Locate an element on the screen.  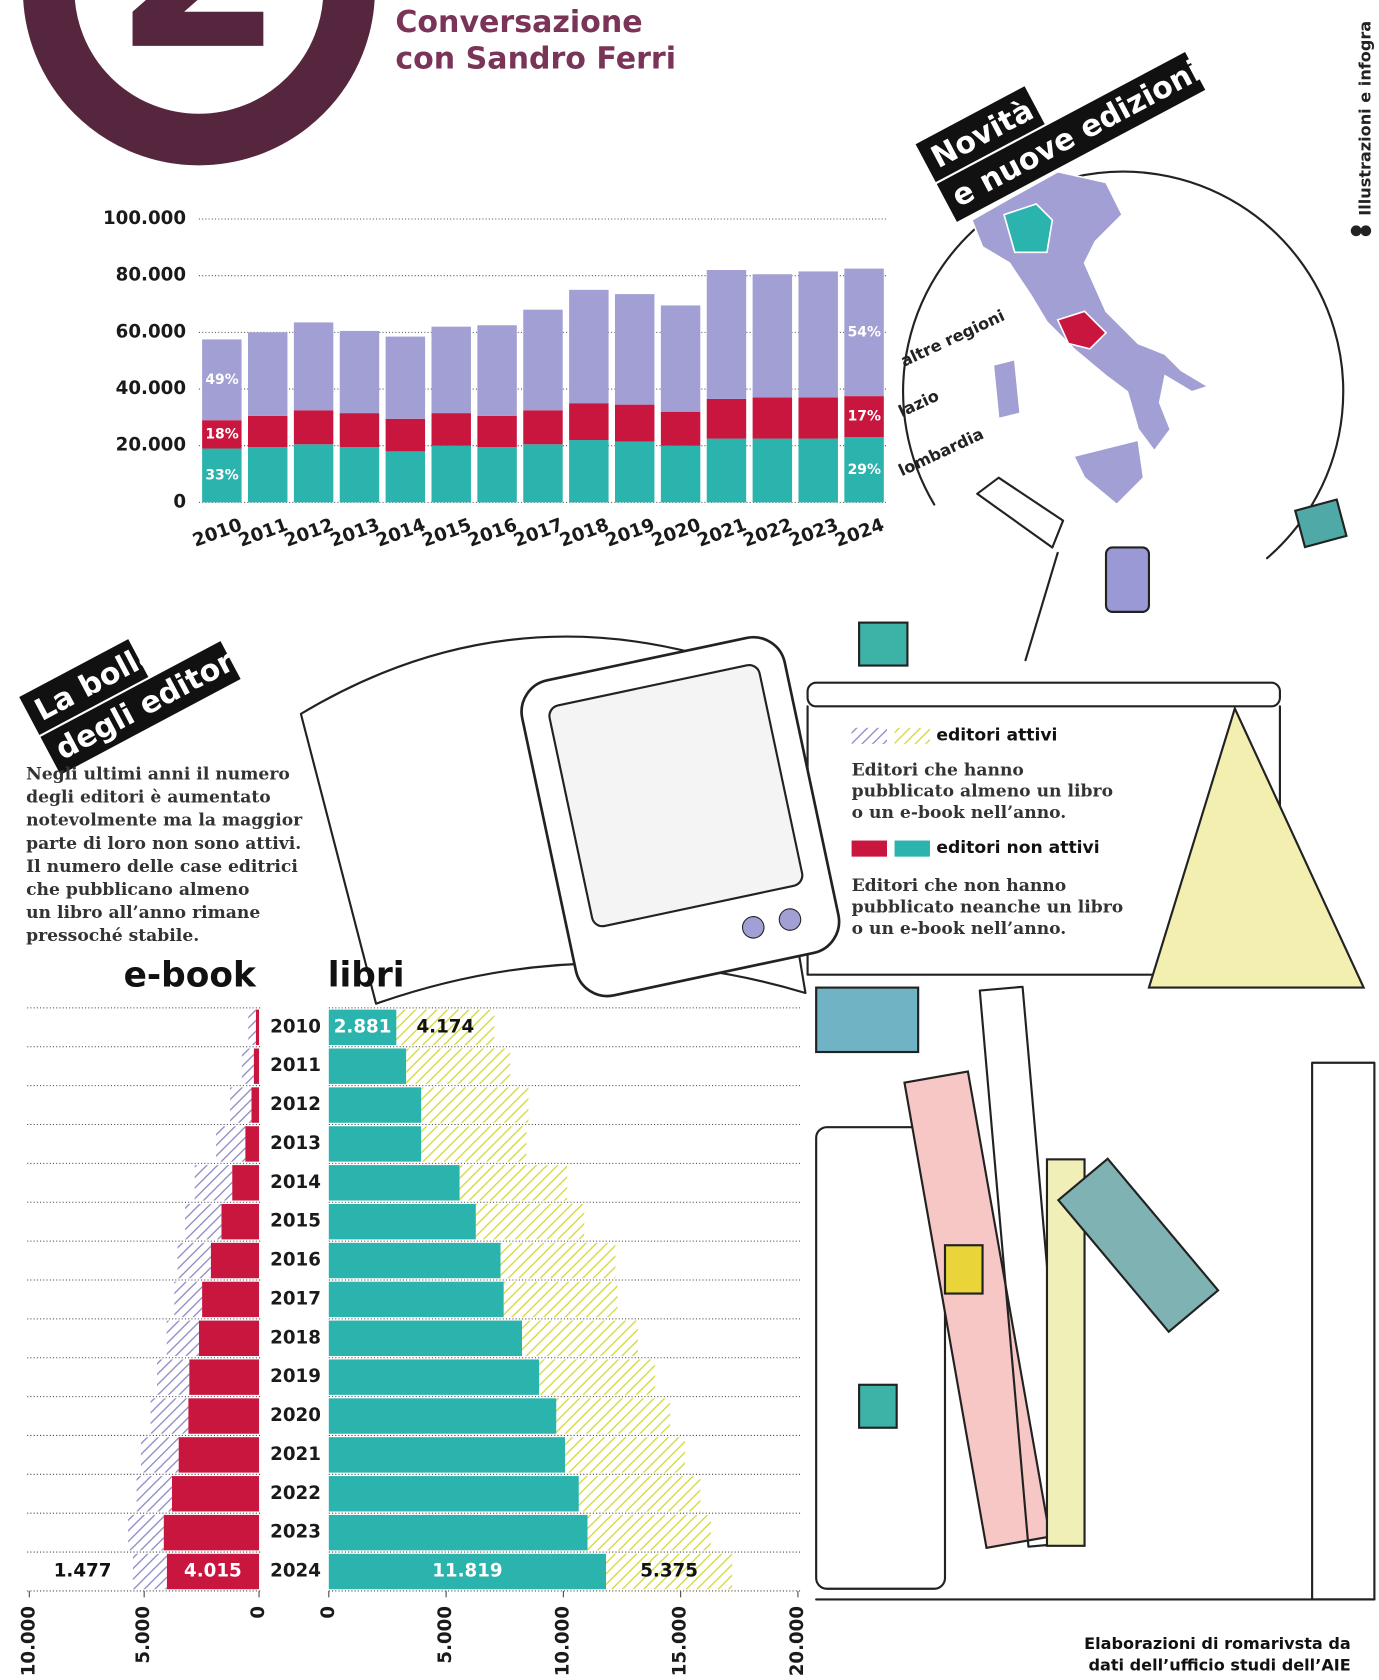
x-tick-label: 15.000 is located at coordinates (680, 1641).